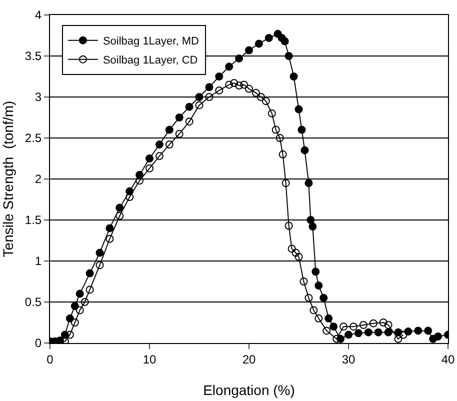 The height and width of the screenshot is (401, 457). What do you see at coordinates (33, 56) in the screenshot?
I see `y-tick-label: 3.5` at bounding box center [33, 56].